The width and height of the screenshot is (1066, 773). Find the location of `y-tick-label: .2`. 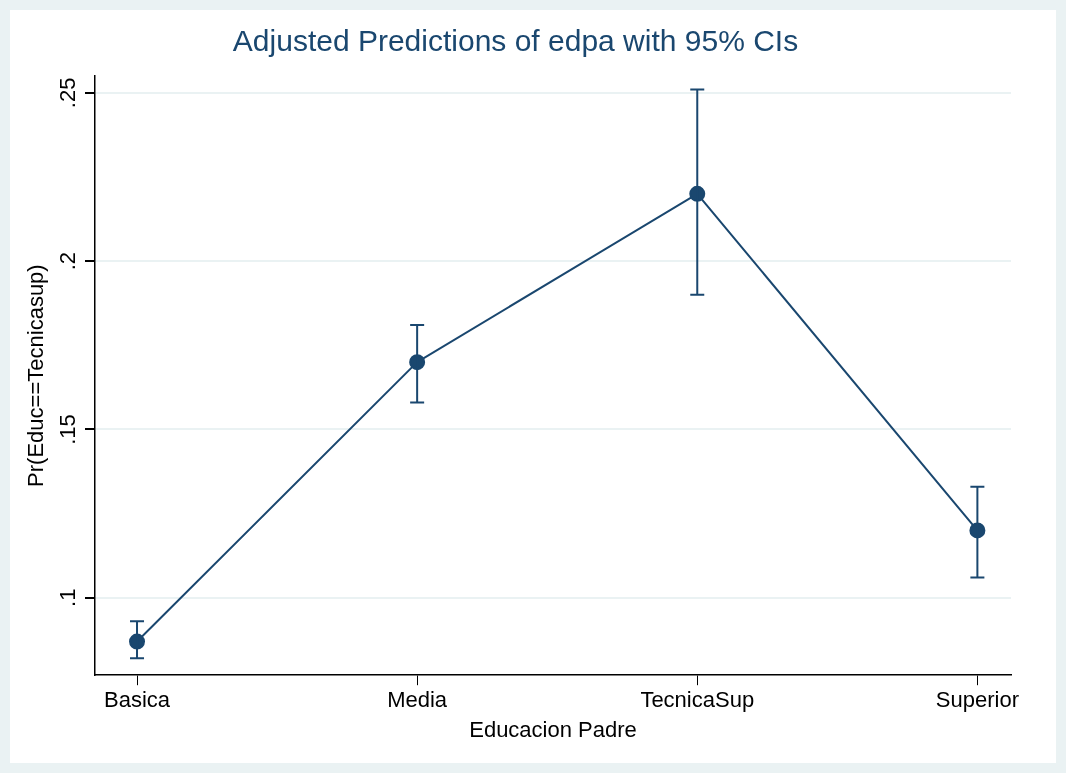

y-tick-label: .2 is located at coordinates (68, 261).